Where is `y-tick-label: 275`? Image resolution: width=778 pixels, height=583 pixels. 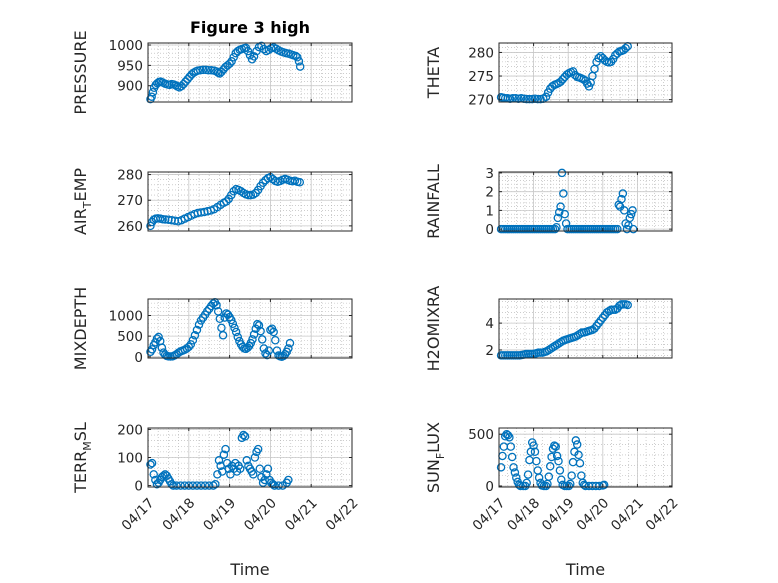
y-tick-label: 275 is located at coordinates (481, 77).